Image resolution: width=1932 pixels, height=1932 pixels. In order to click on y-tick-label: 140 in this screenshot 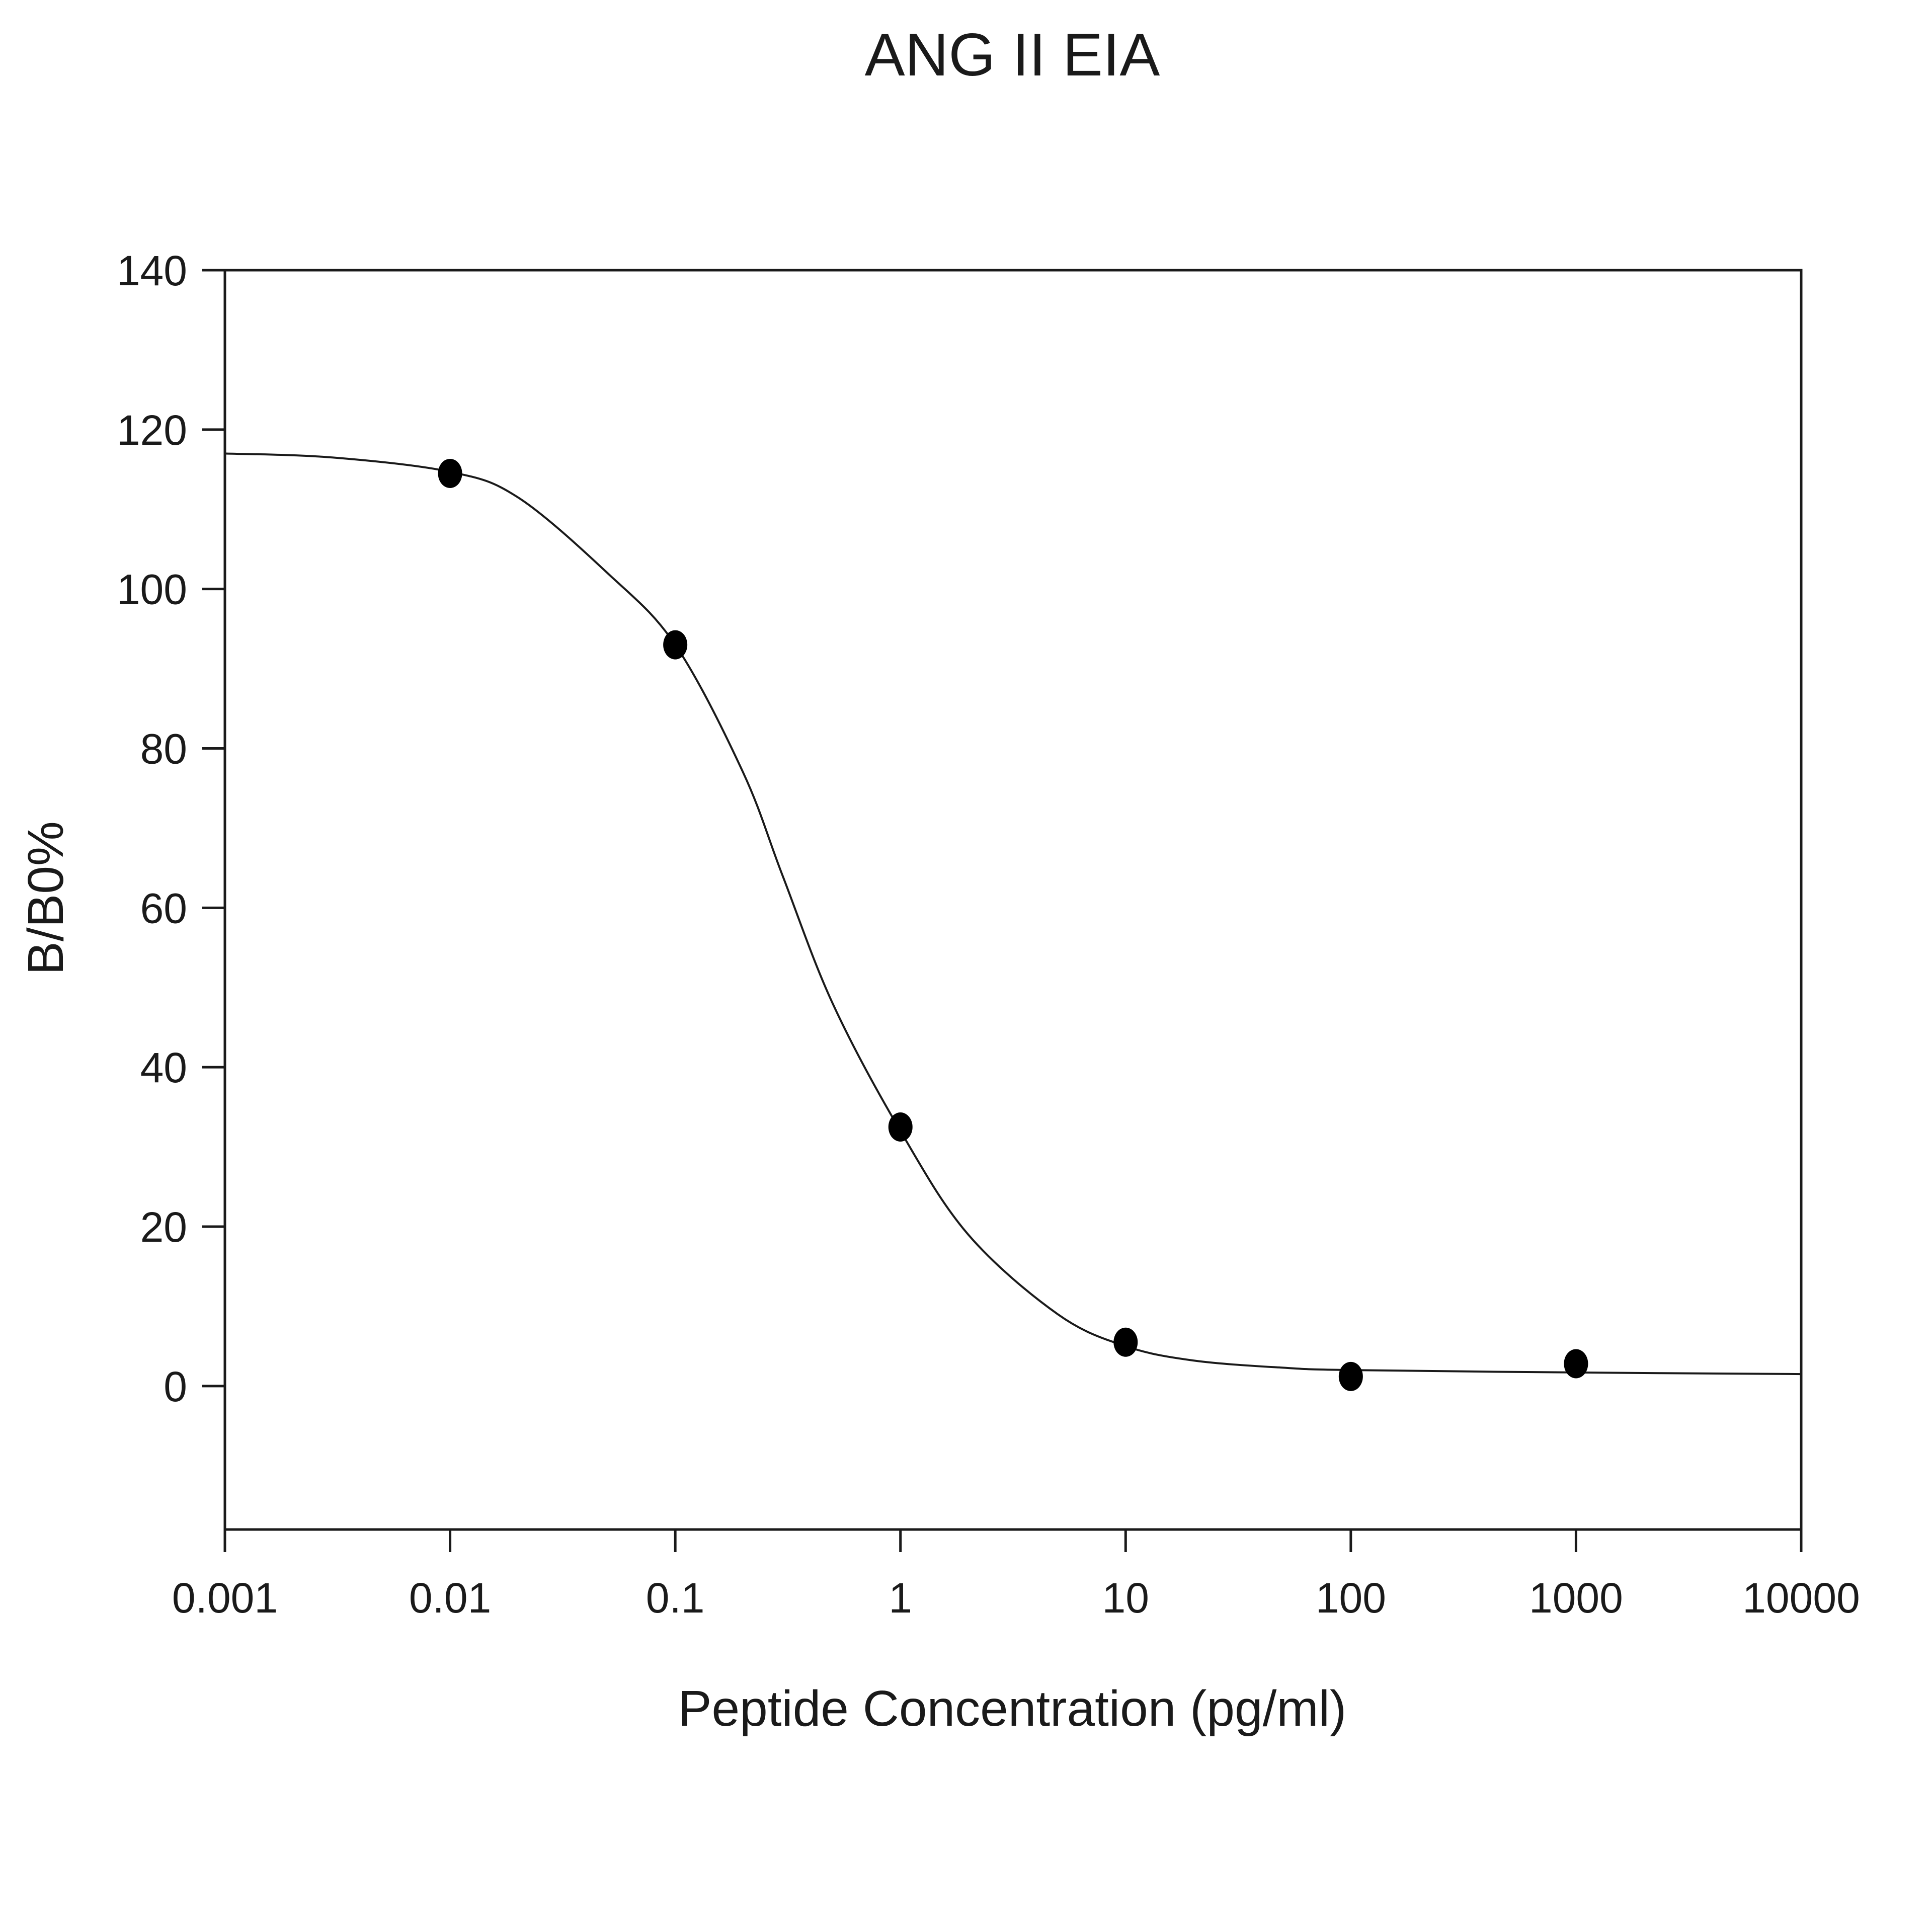, I will do `click(152, 270)`.